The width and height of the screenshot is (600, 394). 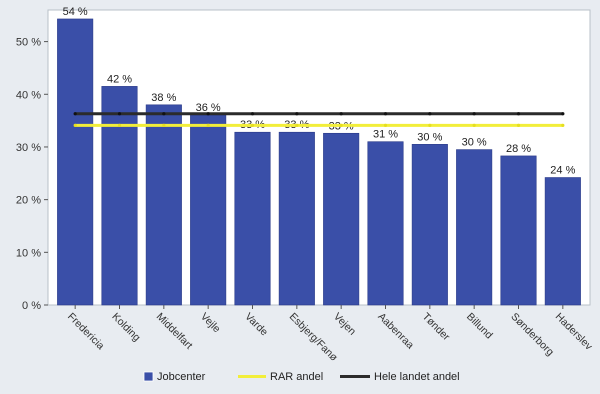 What do you see at coordinates (181, 377) in the screenshot?
I see `legend-label-jobcenter: Jobcenter` at bounding box center [181, 377].